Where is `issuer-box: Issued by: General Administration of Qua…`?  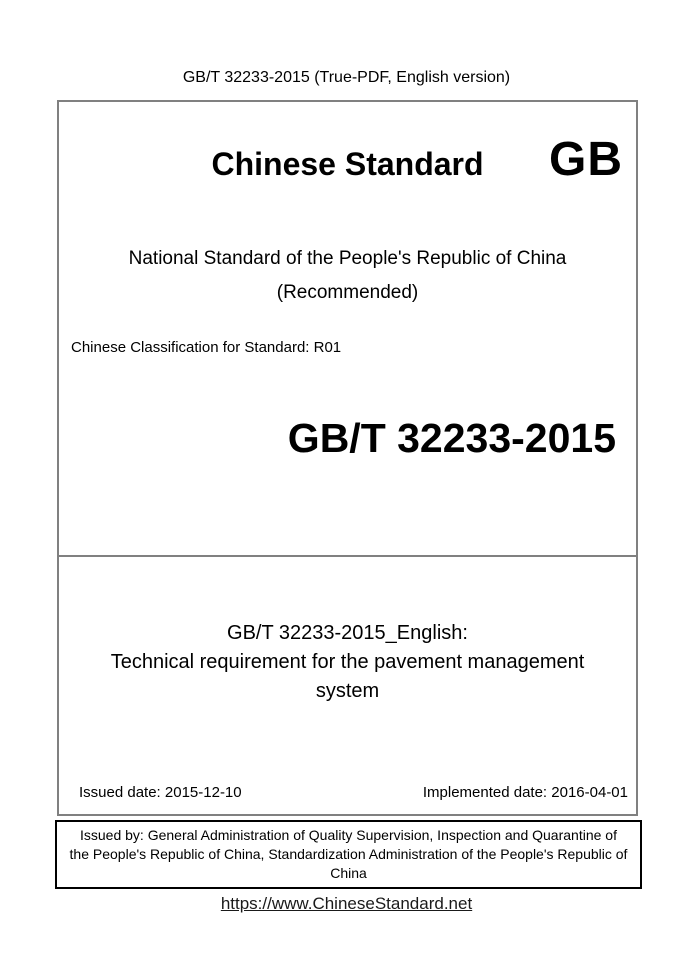
issuer-box: Issued by: General Administration of Qua… is located at coordinates (348, 854).